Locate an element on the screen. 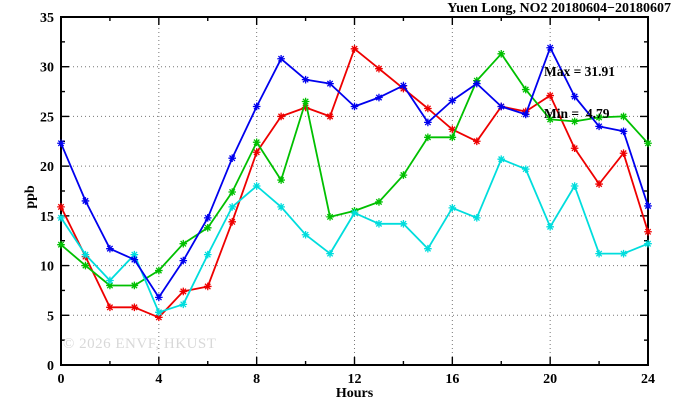 This screenshot has width=674, height=409. y-tick-label: 20 is located at coordinates (47, 167).